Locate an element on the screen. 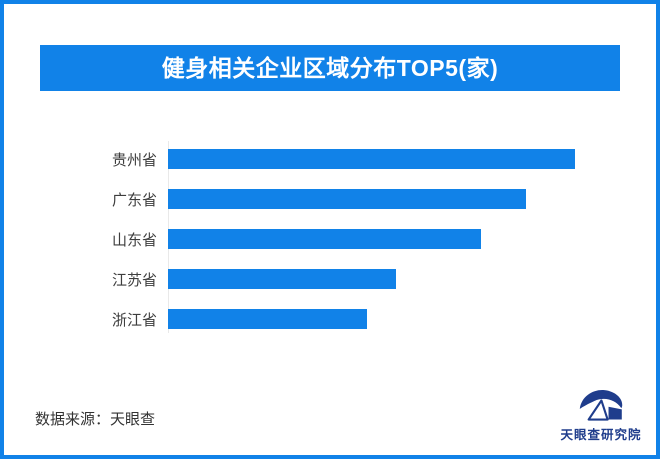 This screenshot has width=660, height=459. bar-浙江省 is located at coordinates (268, 319).